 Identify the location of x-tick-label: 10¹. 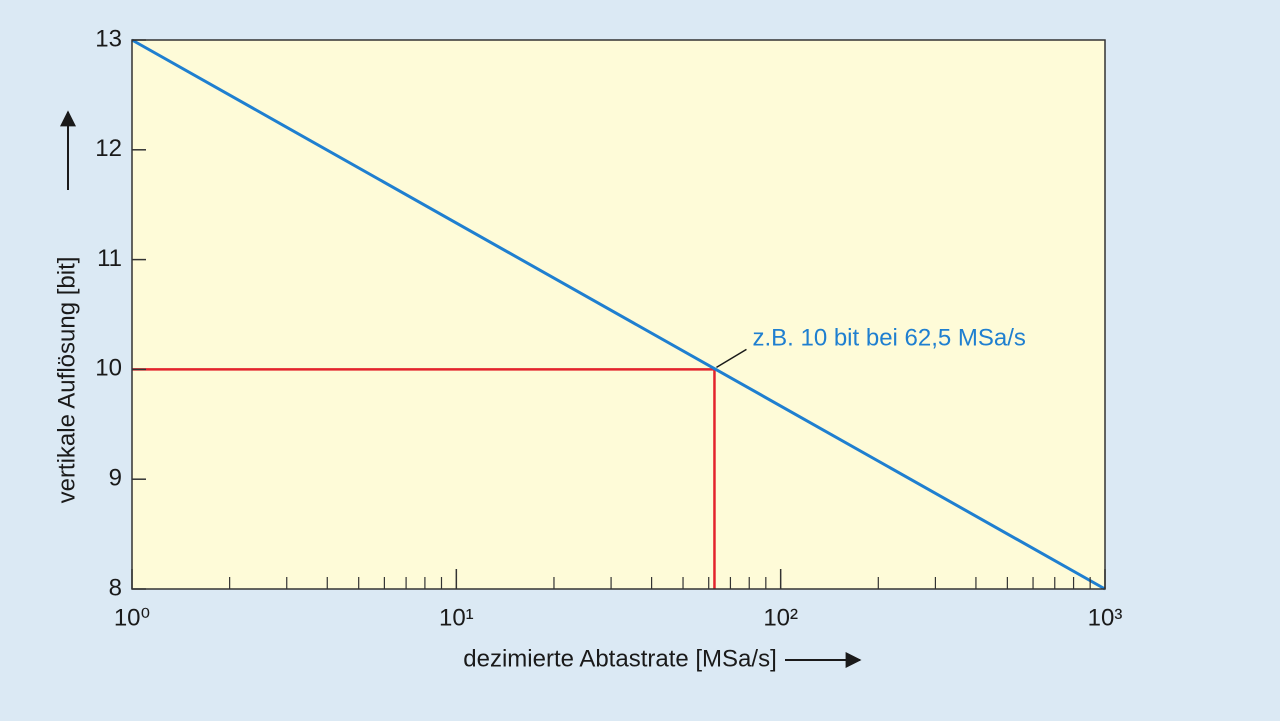
(456, 617).